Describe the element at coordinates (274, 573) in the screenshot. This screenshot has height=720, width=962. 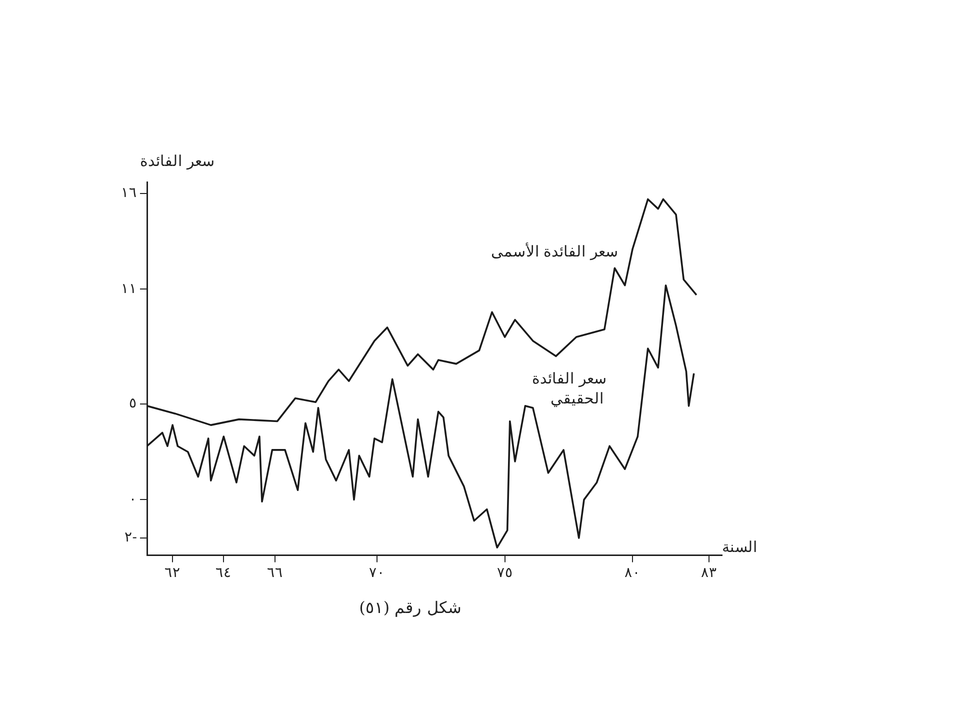
I see `x-tick-label: ٦٦` at that location.